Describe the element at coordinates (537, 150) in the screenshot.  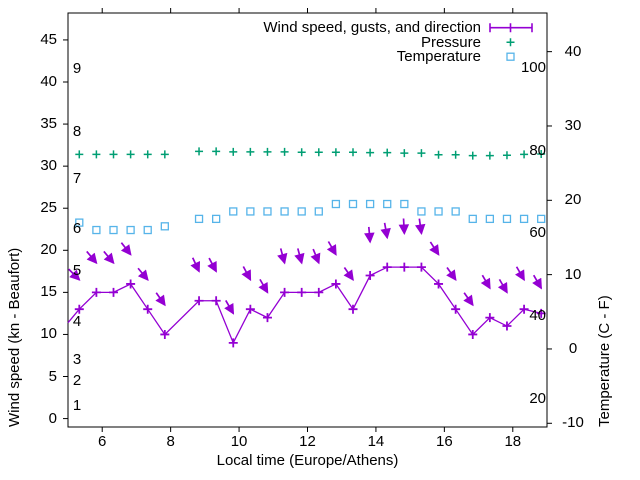
I see `fahrenheit-scale-label: 80` at that location.